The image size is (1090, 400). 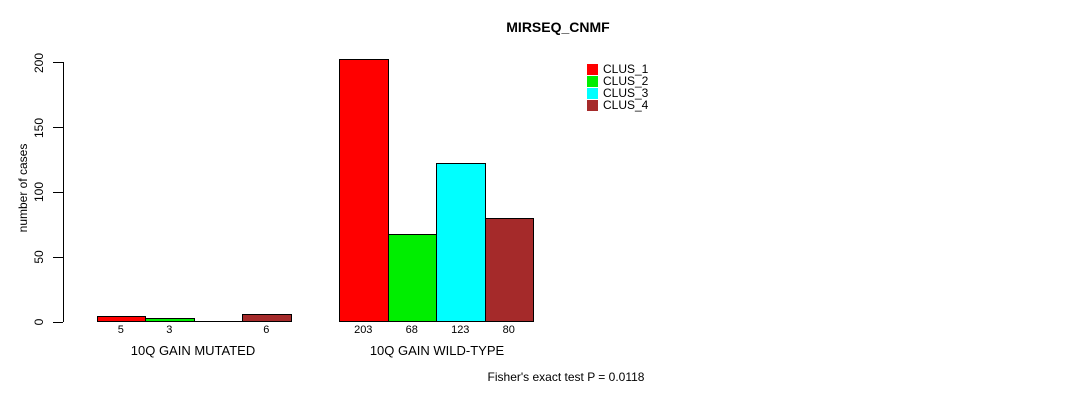 What do you see at coordinates (39, 62) in the screenshot?
I see `y-tick-label: 200` at bounding box center [39, 62].